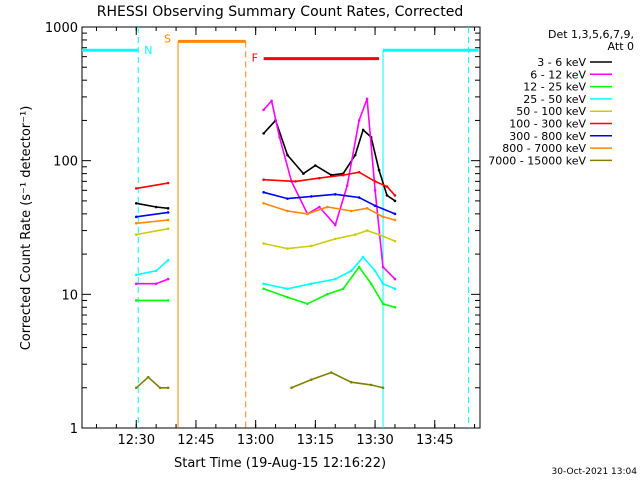  What do you see at coordinates (167, 38) in the screenshot?
I see `flag-label-s: S` at bounding box center [167, 38].